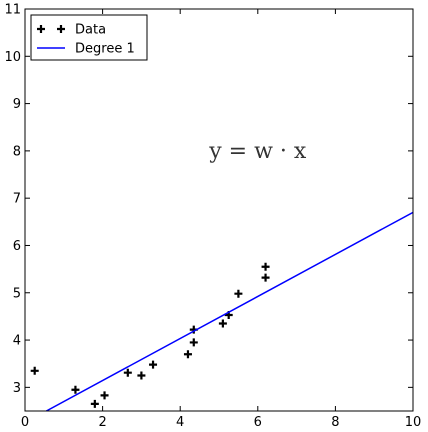 Image resolution: width=428 pixels, height=432 pixels. Describe the element at coordinates (17, 293) in the screenshot. I see `y-tick-label: 5` at that location.